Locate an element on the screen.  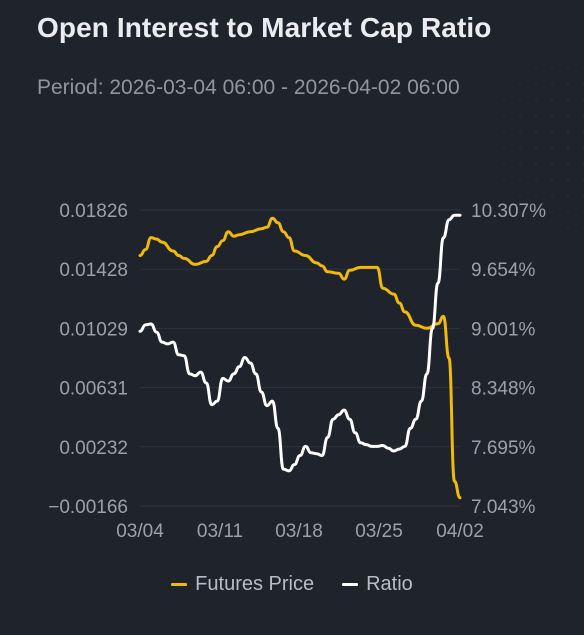
legend-item-ratio: Ratio is located at coordinates (377, 584).